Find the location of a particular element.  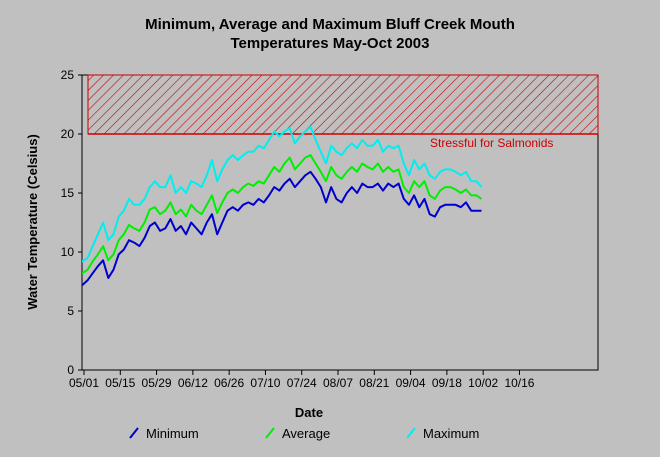

legend-label-average: Average is located at coordinates (306, 433).